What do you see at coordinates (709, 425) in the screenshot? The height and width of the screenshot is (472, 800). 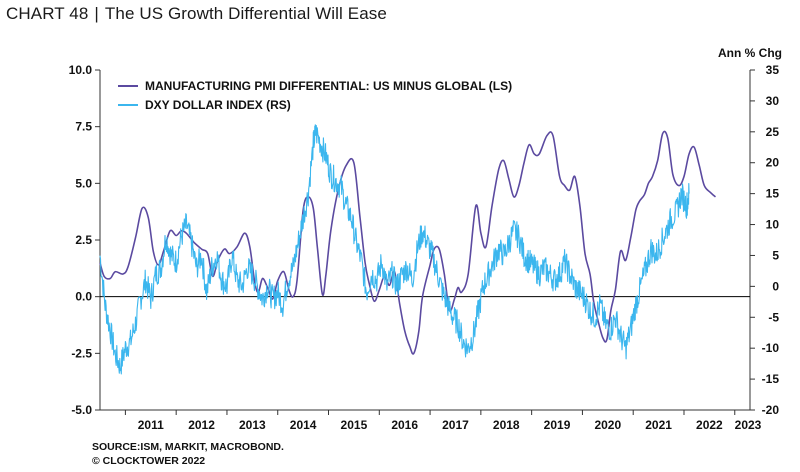 I see `x-tick-label: 2022` at bounding box center [709, 425].